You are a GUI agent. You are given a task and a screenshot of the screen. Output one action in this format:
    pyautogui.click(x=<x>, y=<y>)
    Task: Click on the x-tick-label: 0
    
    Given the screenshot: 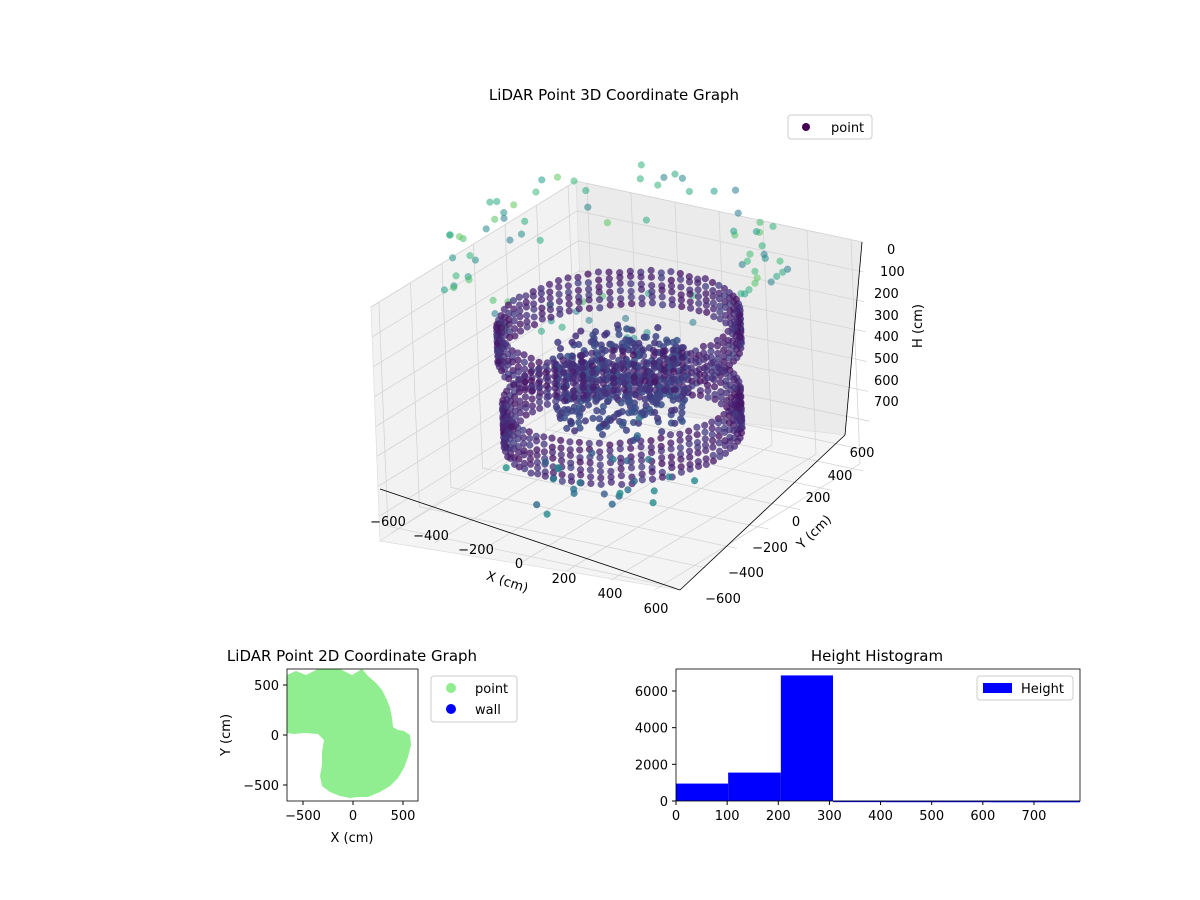 What is the action you would take?
    pyautogui.click(x=519, y=564)
    